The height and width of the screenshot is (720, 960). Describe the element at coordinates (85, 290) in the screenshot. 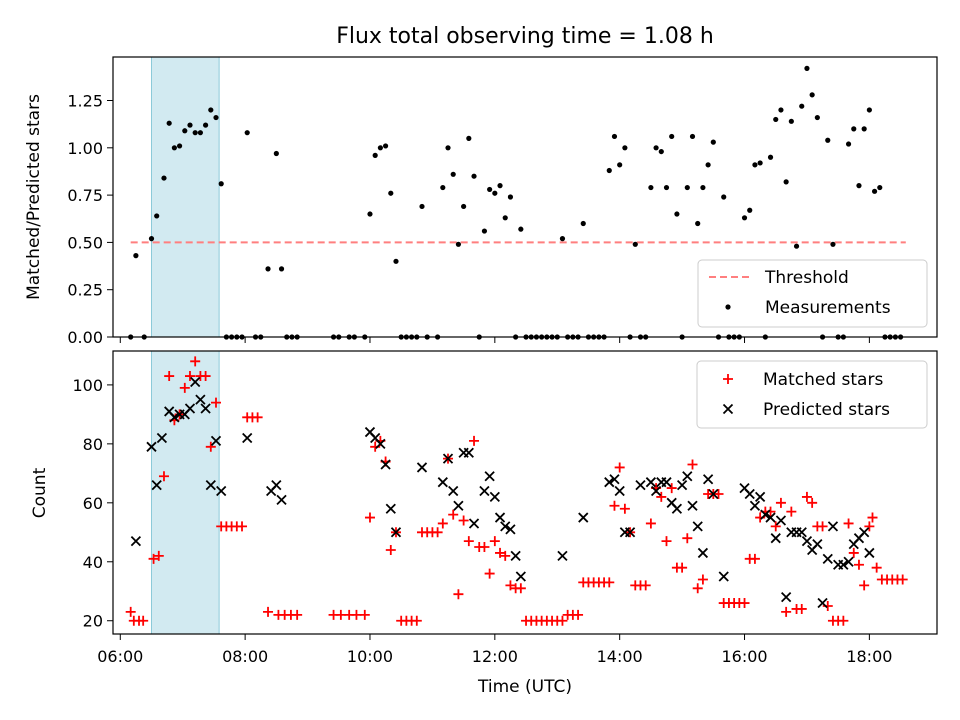

I see `top-ytick-label: 0.25` at that location.